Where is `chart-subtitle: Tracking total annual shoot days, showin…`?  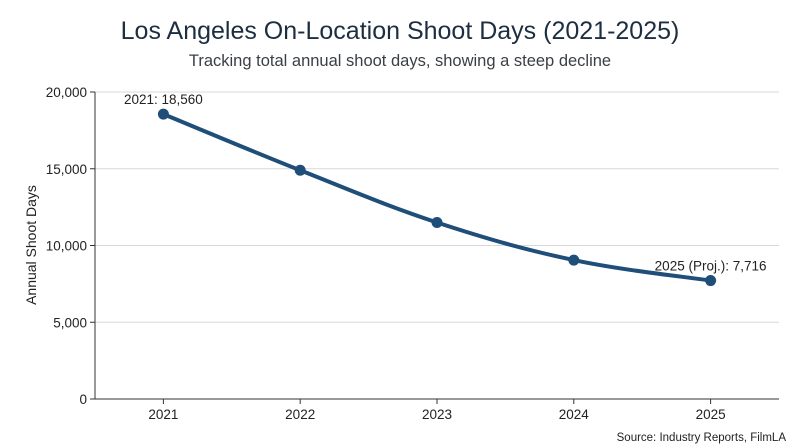 chart-subtitle: Tracking total annual shoot days, showin… is located at coordinates (400, 61).